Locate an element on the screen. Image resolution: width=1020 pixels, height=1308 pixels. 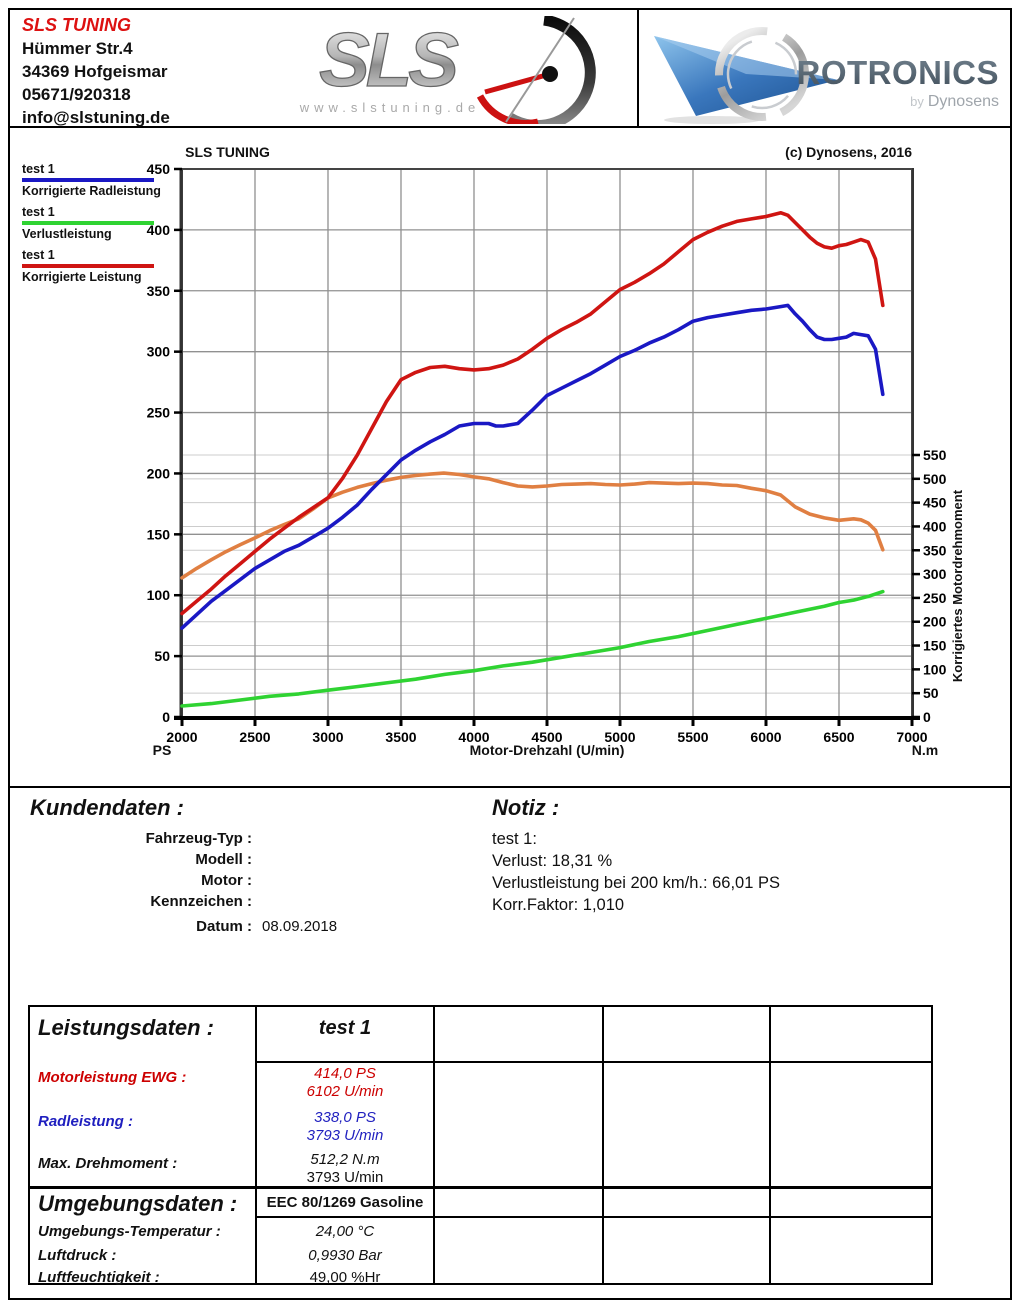
x-tick-label: 5000 is located at coordinates (619, 737).